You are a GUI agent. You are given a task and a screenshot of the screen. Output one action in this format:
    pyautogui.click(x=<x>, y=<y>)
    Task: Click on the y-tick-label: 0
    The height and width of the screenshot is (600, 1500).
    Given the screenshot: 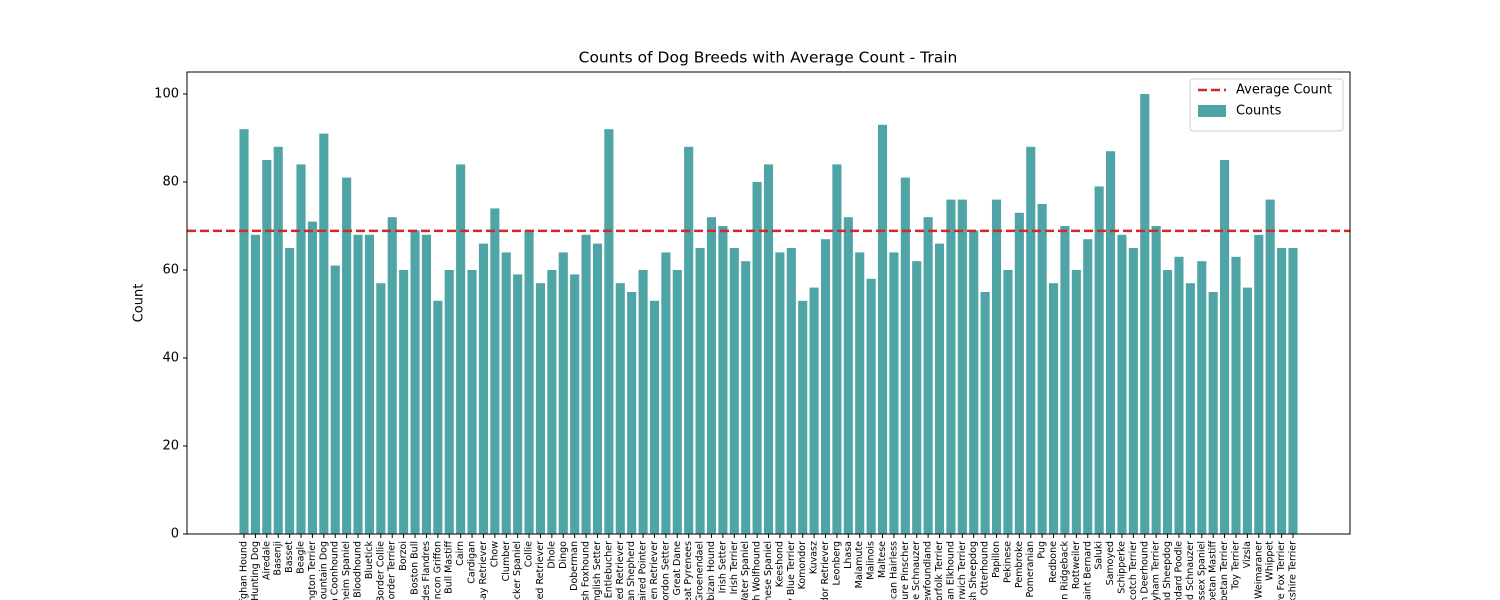 What is the action you would take?
    pyautogui.click(x=175, y=534)
    